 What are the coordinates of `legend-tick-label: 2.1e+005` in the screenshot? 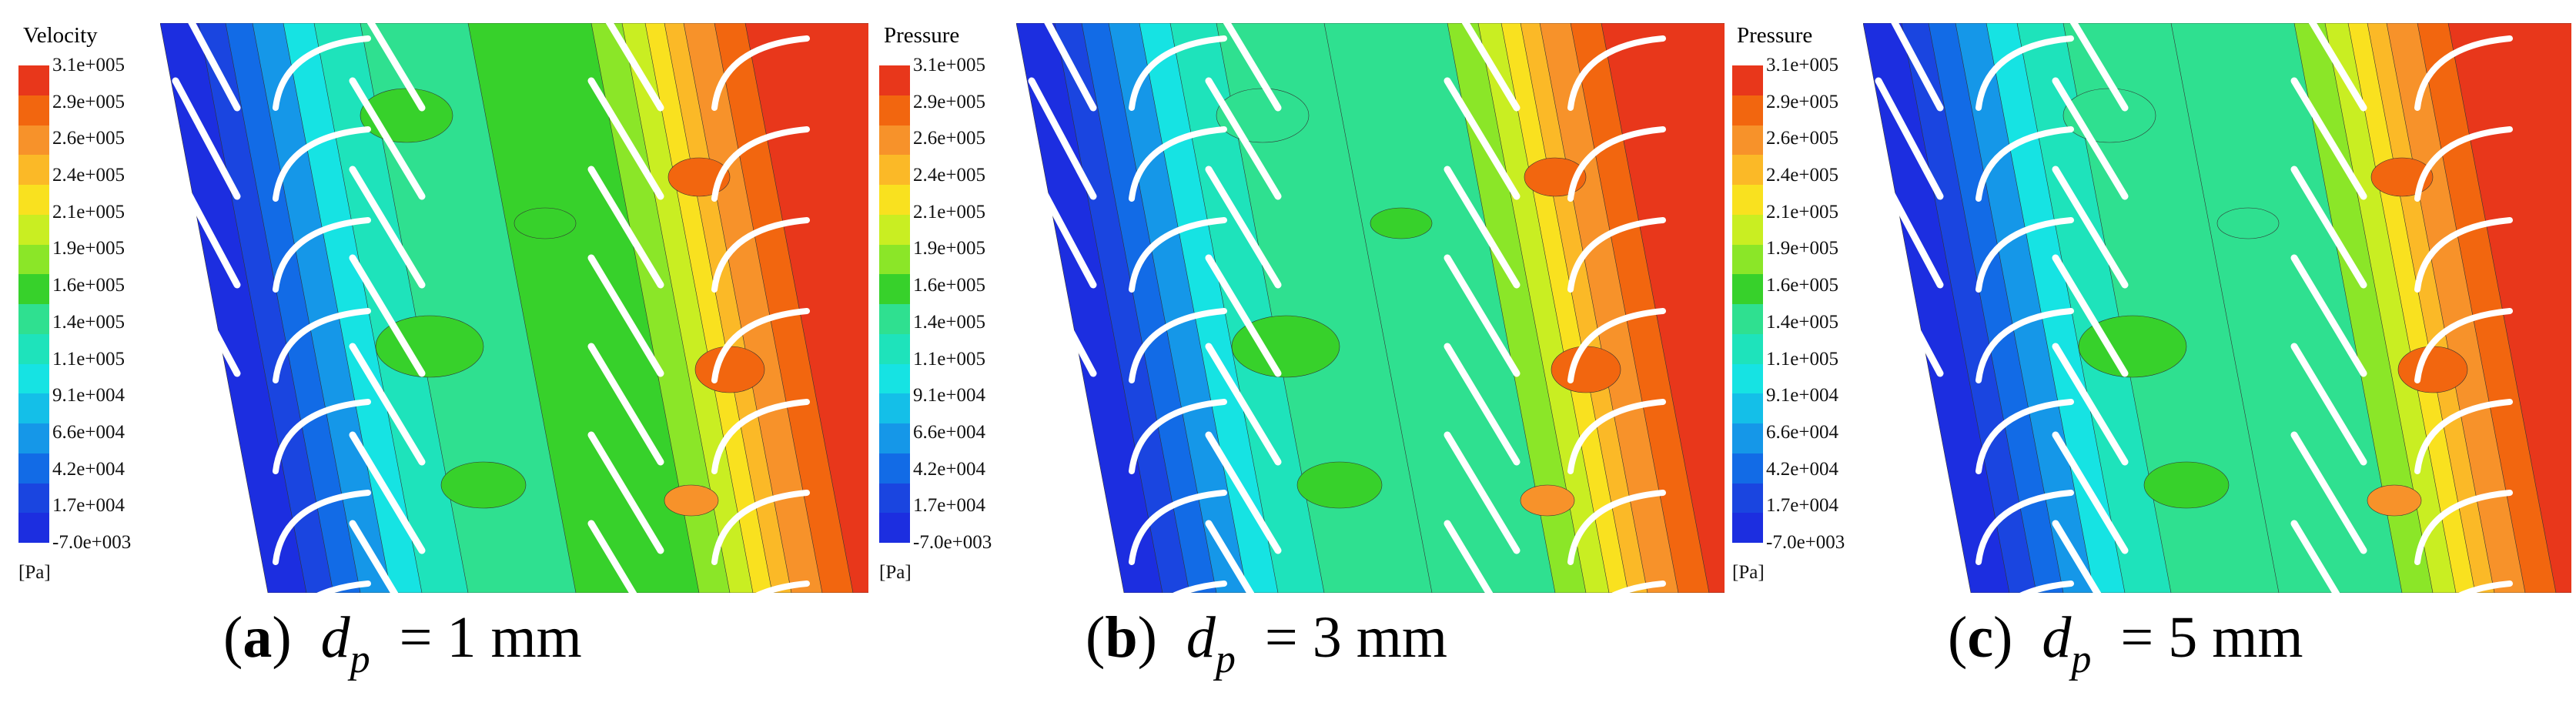 It's located at (1802, 212).